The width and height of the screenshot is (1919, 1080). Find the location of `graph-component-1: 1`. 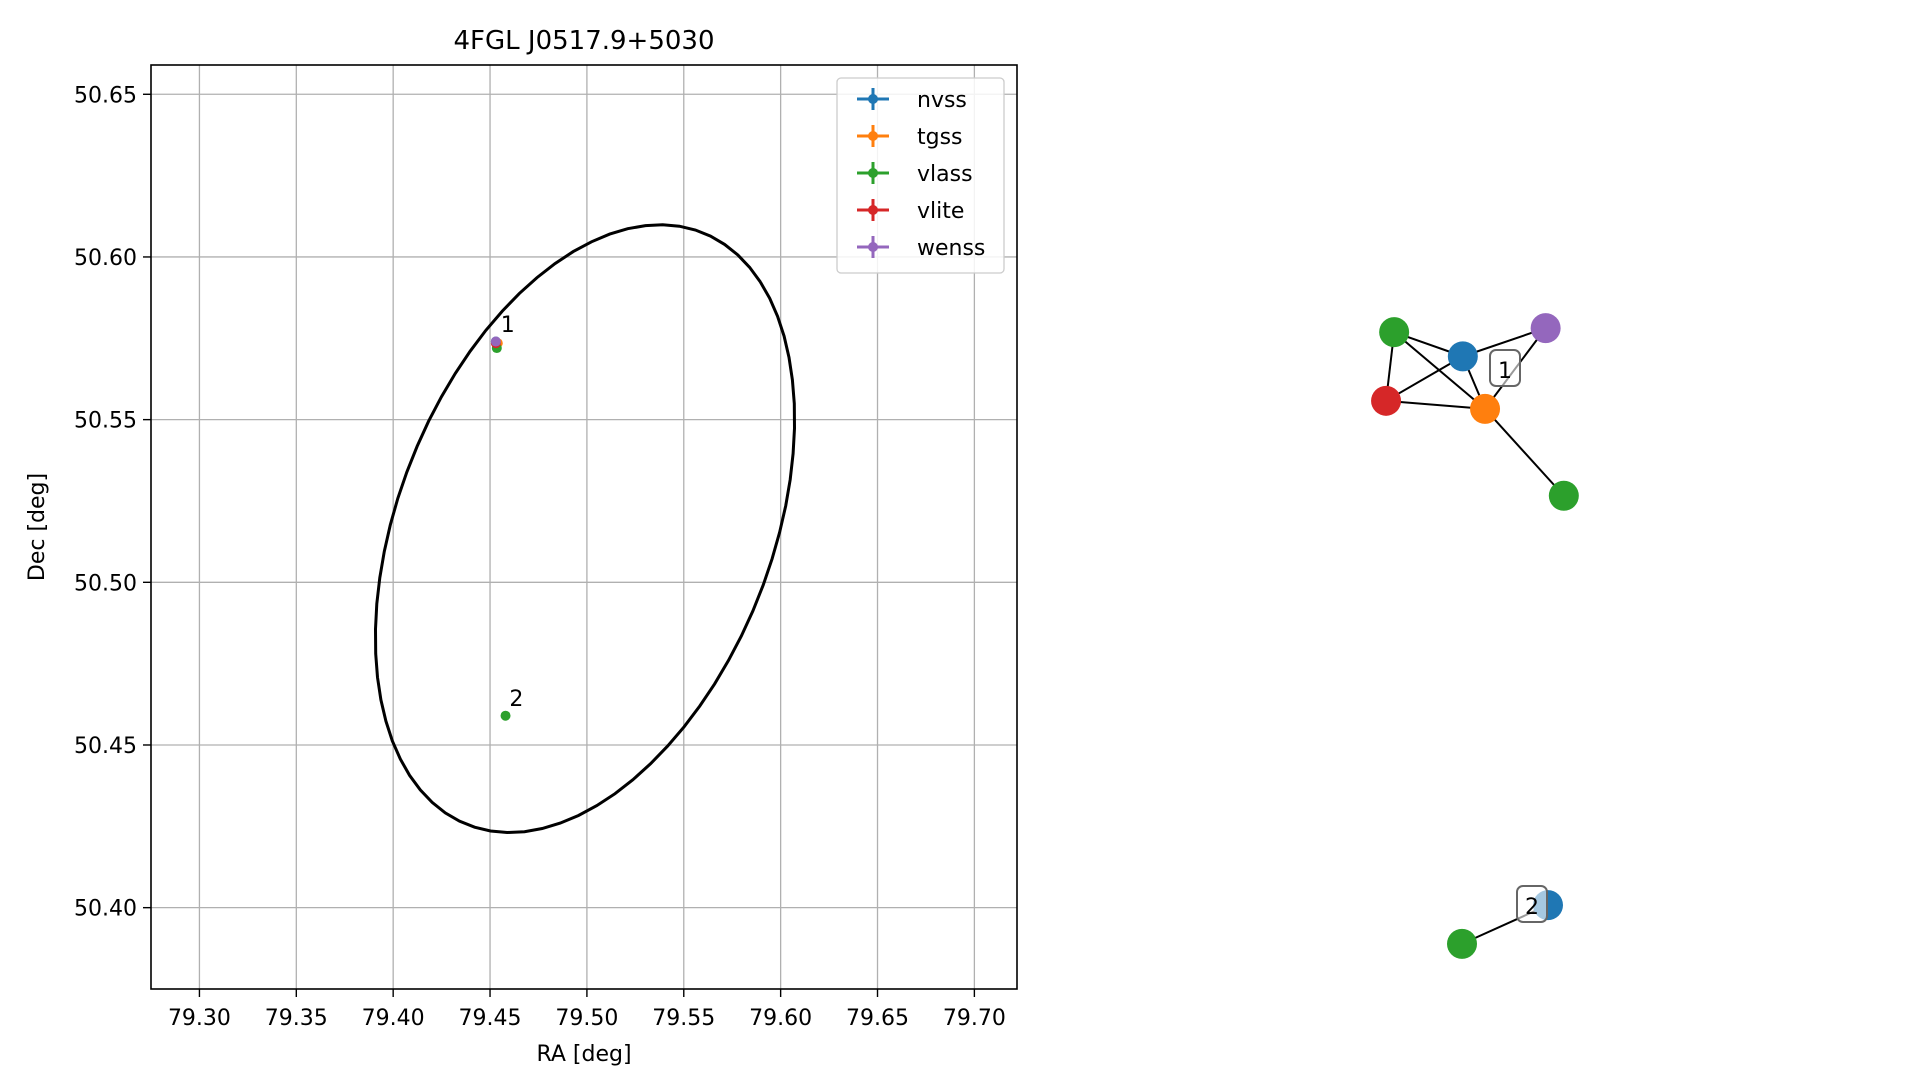

graph-component-1: 1 is located at coordinates (1475, 412).